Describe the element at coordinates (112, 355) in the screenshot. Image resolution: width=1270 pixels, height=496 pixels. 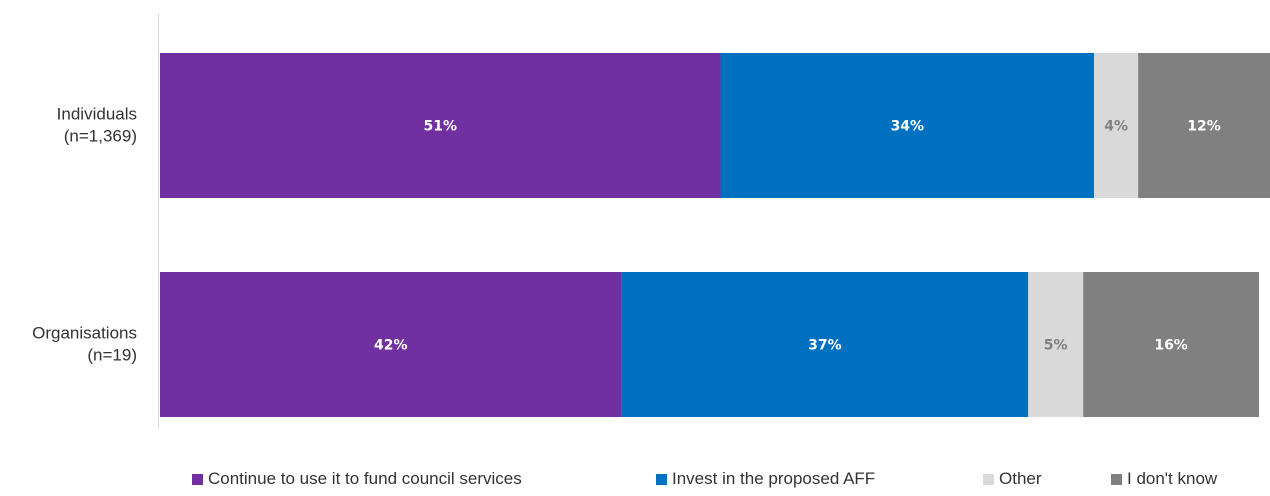
I see `category-sublabel: (n=19)` at that location.